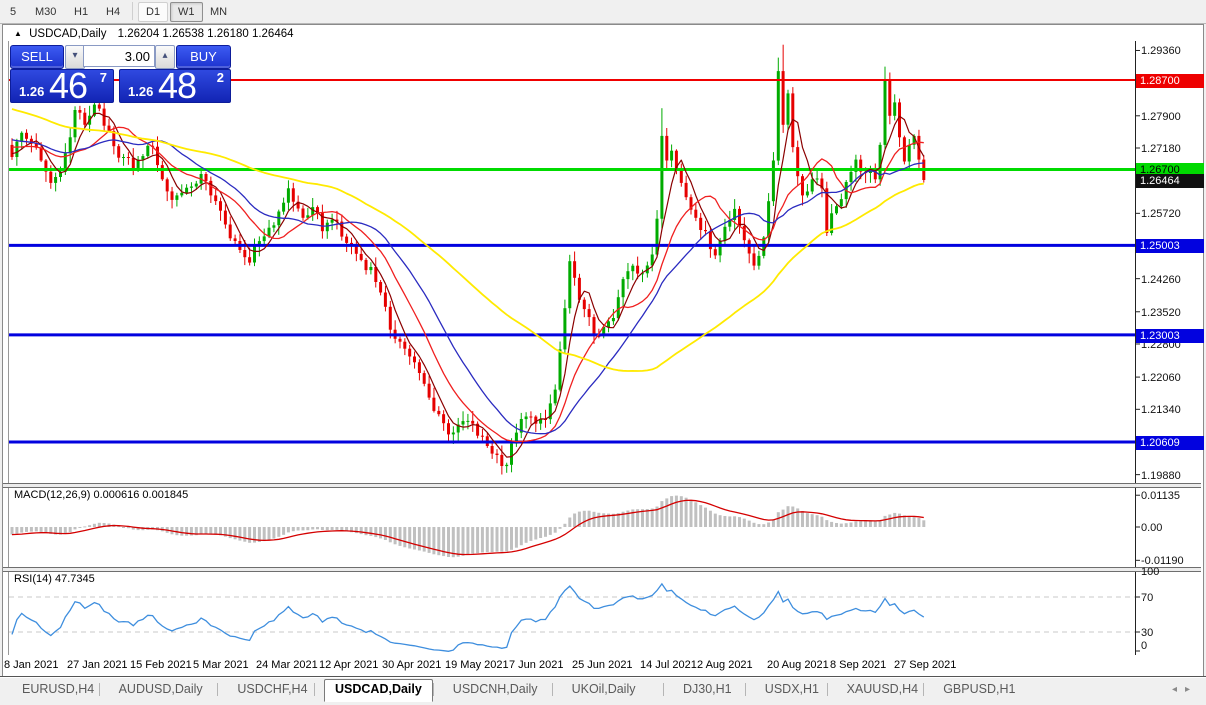  Describe the element at coordinates (1160, 496) in the screenshot. I see `macd-tick-label: 0.01135` at that location.